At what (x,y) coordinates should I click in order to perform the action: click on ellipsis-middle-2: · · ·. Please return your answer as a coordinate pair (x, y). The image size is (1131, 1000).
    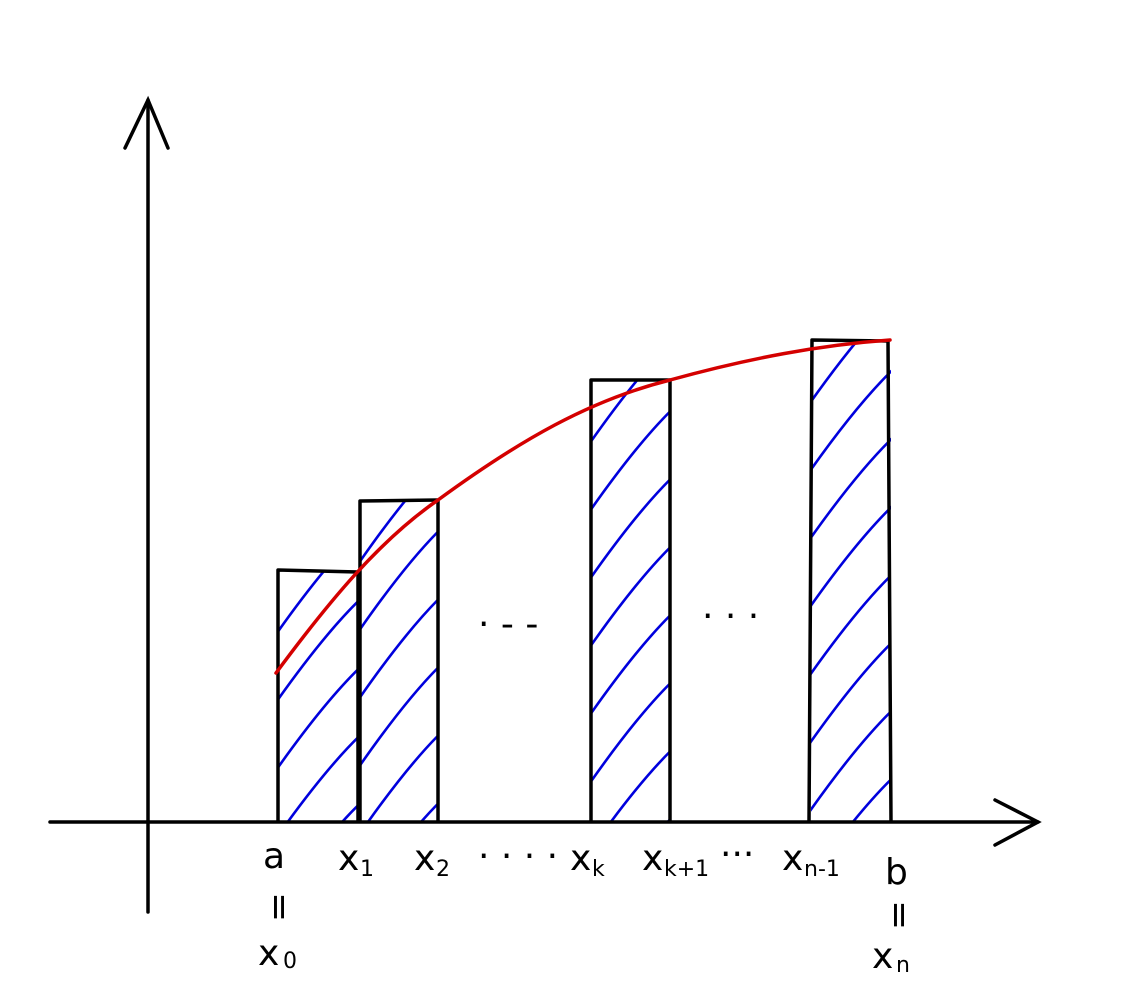
    Looking at the image, I should click on (730, 616).